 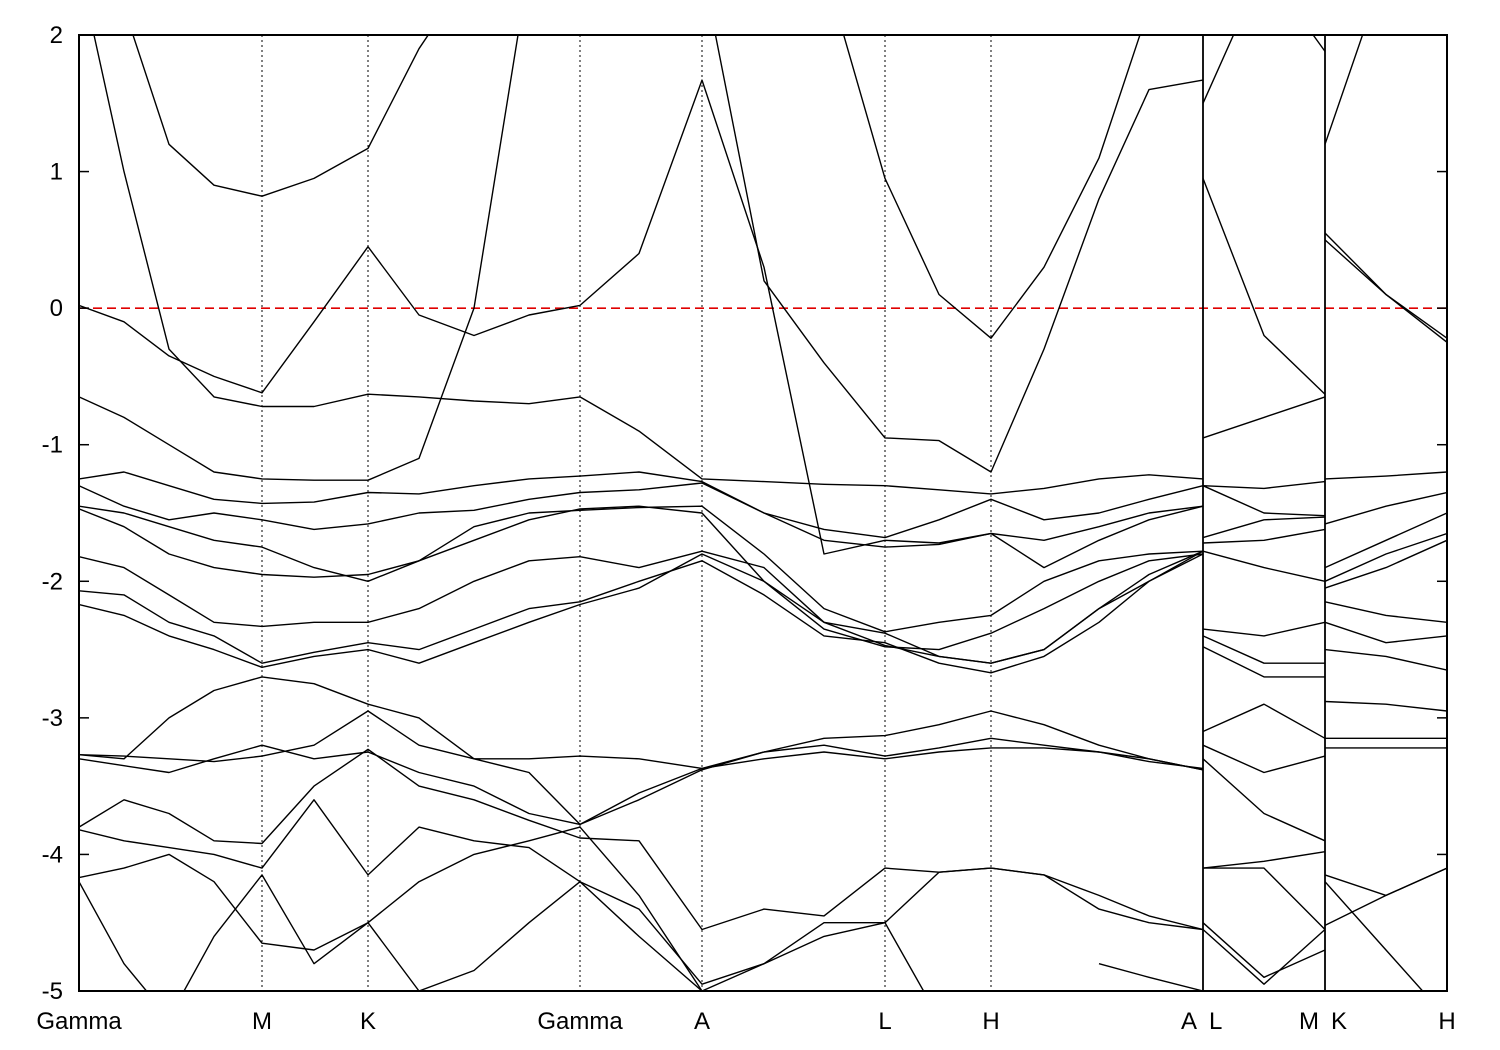 I want to click on y-tick-label: 1, so click(x=56, y=172).